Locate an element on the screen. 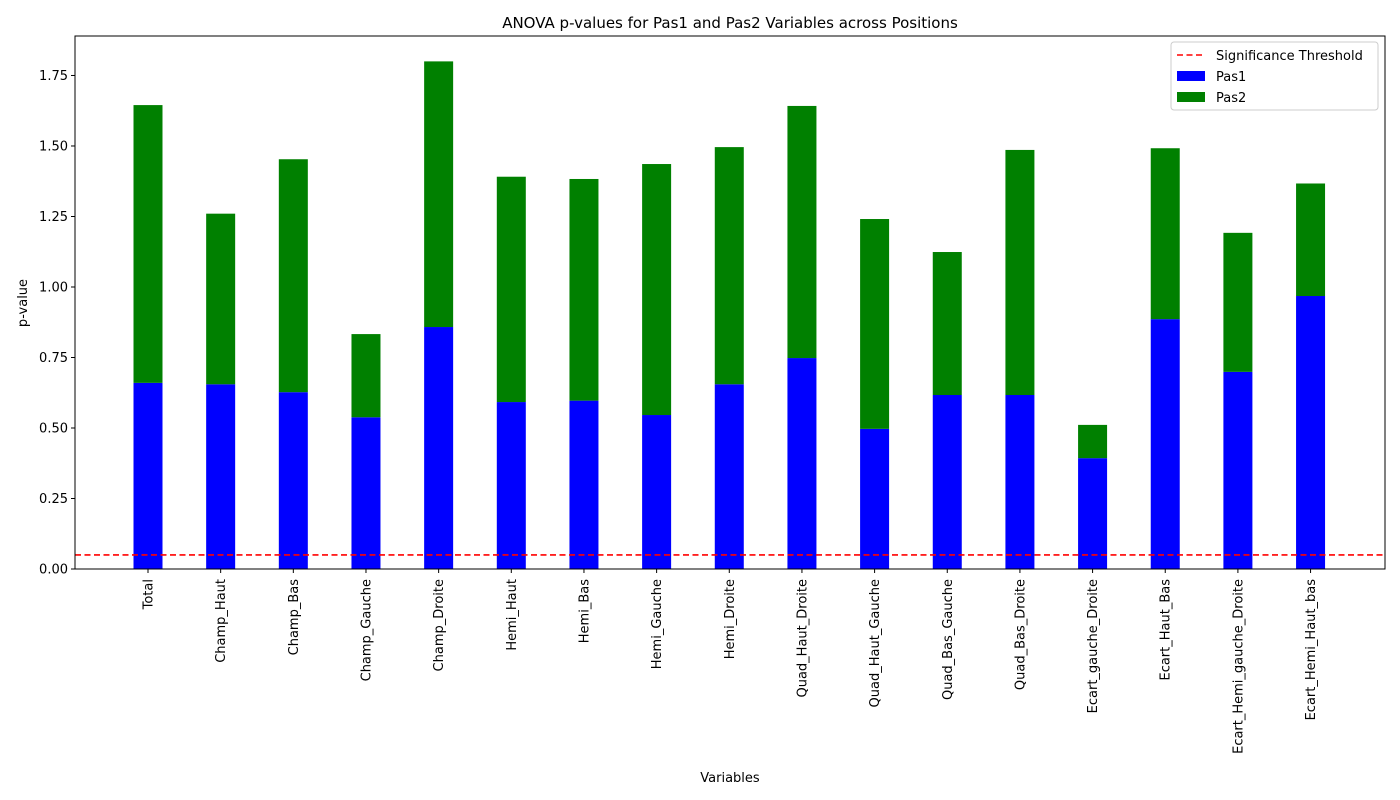 The image size is (1400, 800). x-tick-label: Champ_Haut is located at coordinates (221, 621).